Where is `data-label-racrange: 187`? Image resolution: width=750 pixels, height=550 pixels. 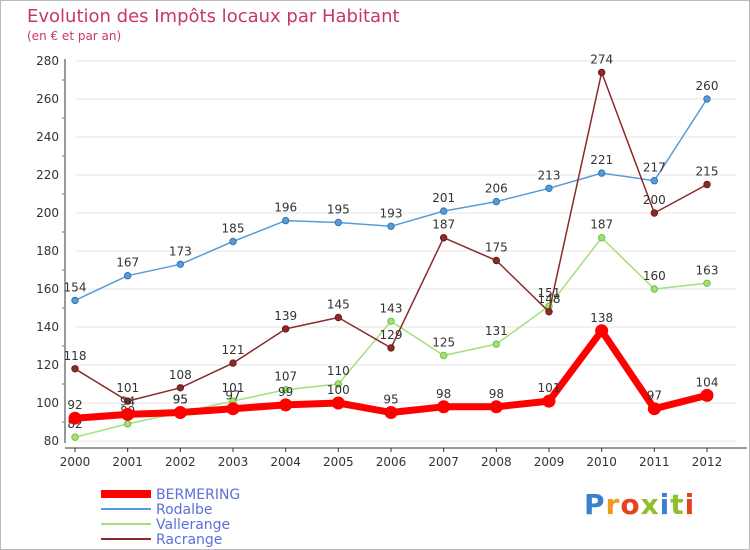
data-label-racrange: 187 is located at coordinates (443, 225).